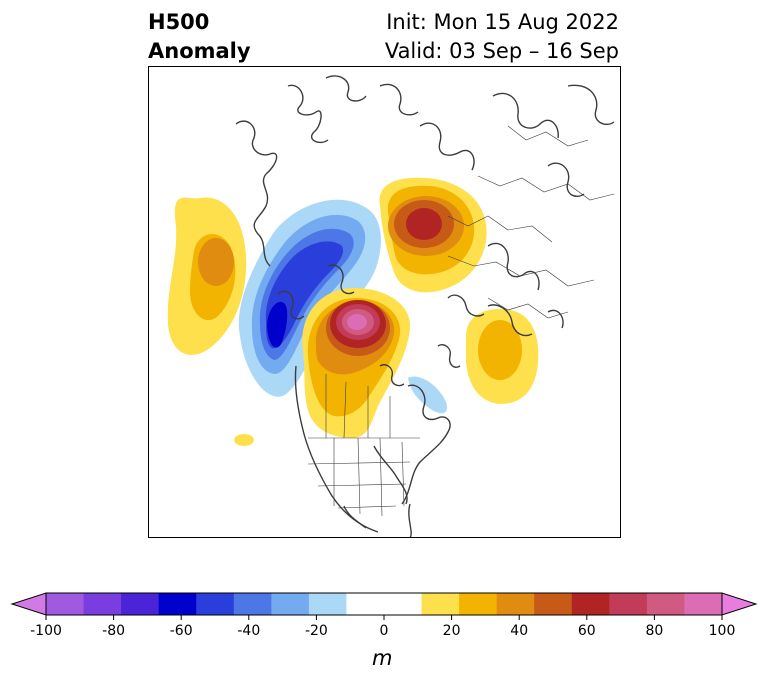  What do you see at coordinates (207, 276) in the screenshot?
I see `ridge-north-pacific` at bounding box center [207, 276].